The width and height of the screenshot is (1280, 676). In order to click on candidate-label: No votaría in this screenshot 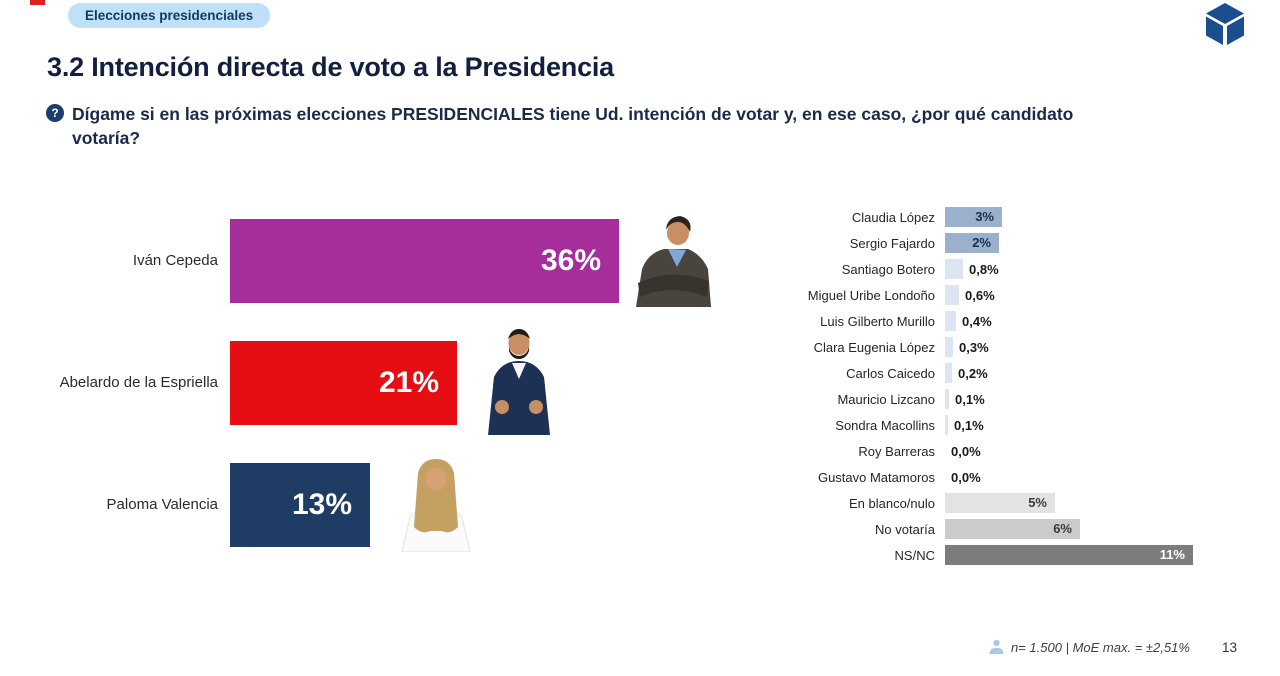, I will do `click(905, 529)`.